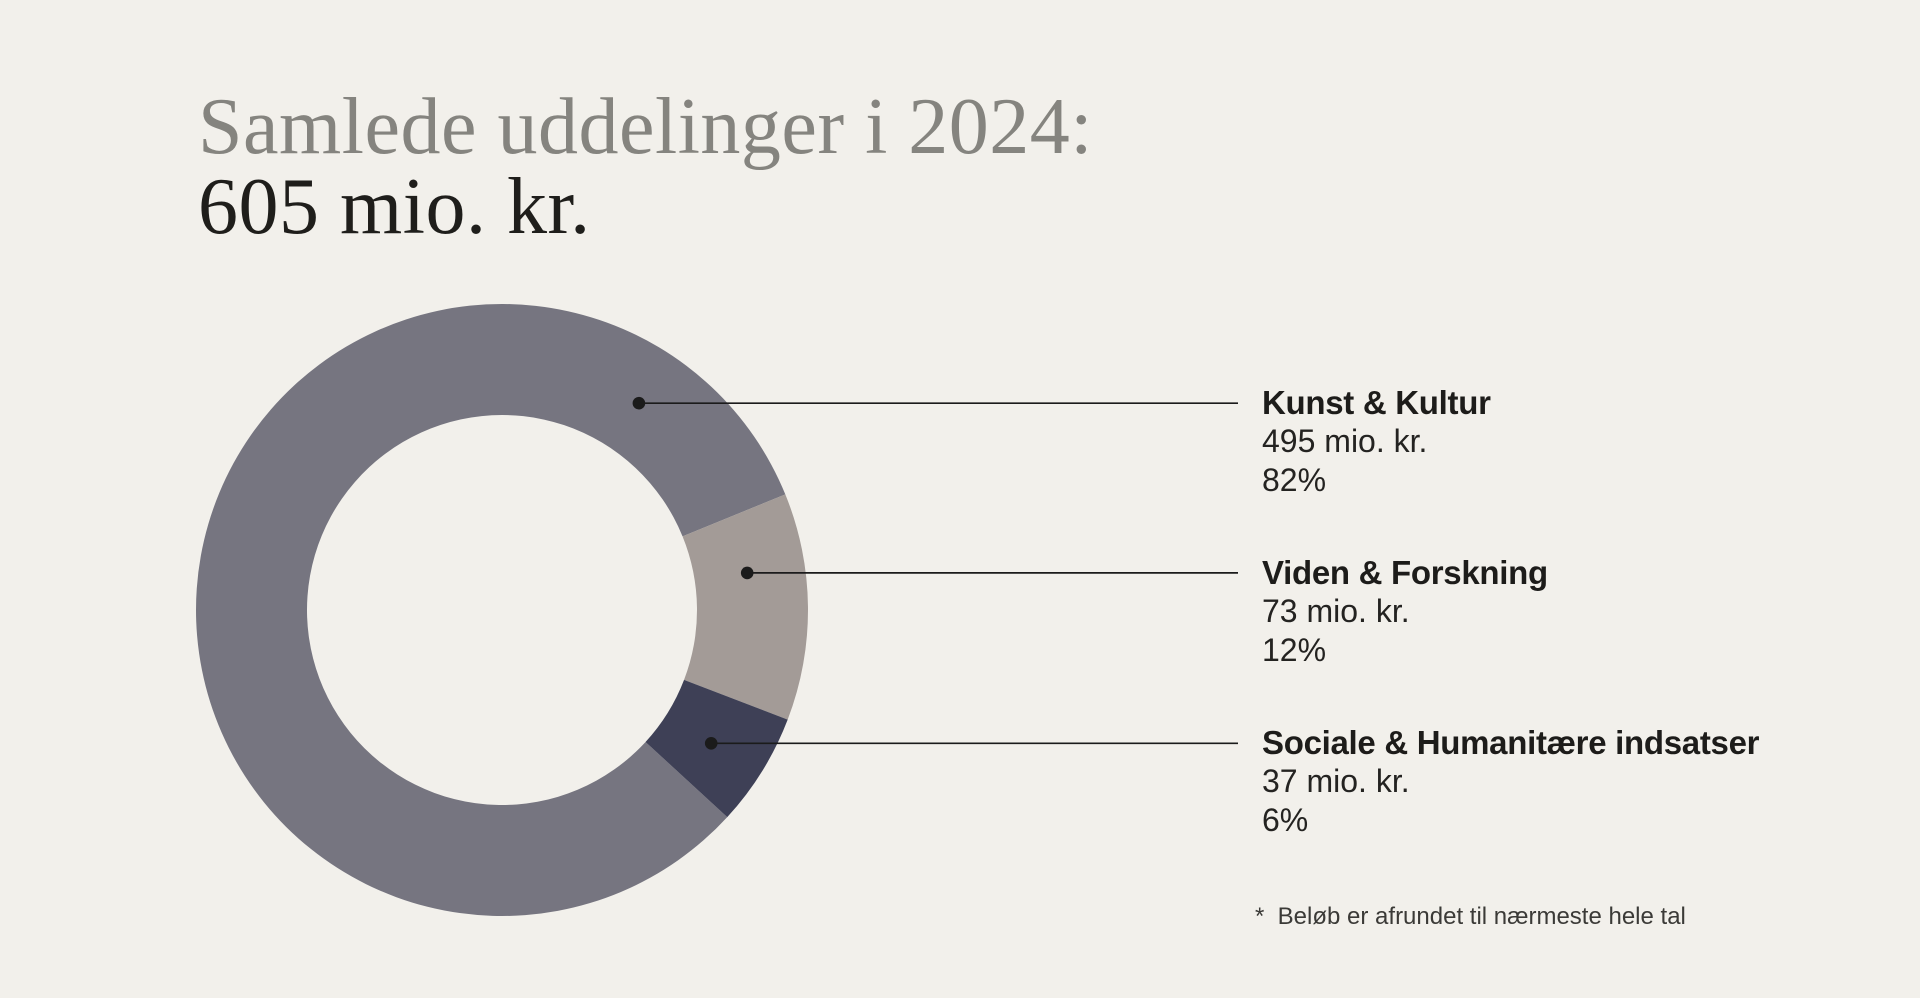 The width and height of the screenshot is (1920, 998). What do you see at coordinates (1376, 402) in the screenshot?
I see `legend-label: Kunst & Kultur` at bounding box center [1376, 402].